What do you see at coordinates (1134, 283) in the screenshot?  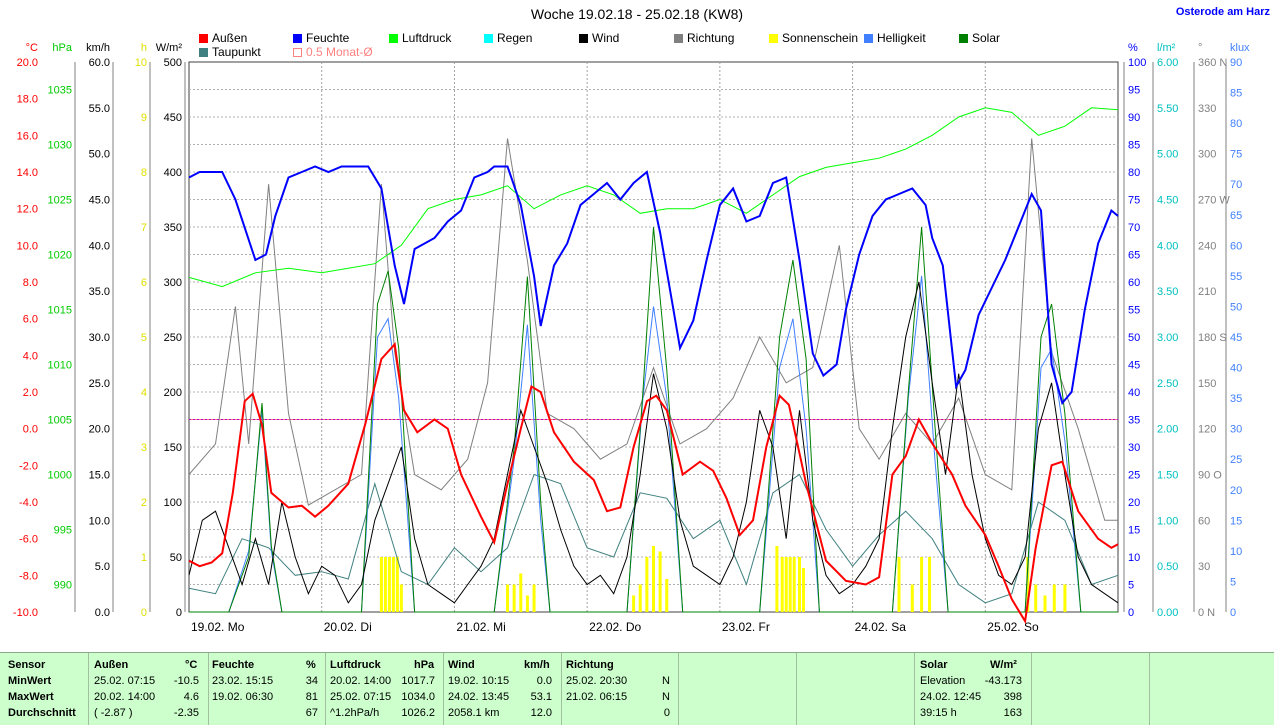 I see `tick-label-right: 60` at bounding box center [1134, 283].